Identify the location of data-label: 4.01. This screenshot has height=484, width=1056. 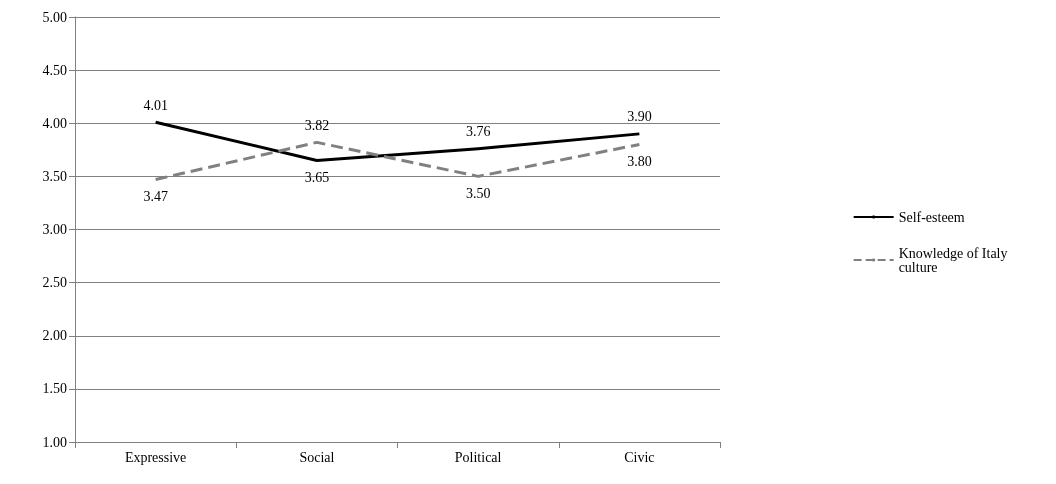
(155, 105).